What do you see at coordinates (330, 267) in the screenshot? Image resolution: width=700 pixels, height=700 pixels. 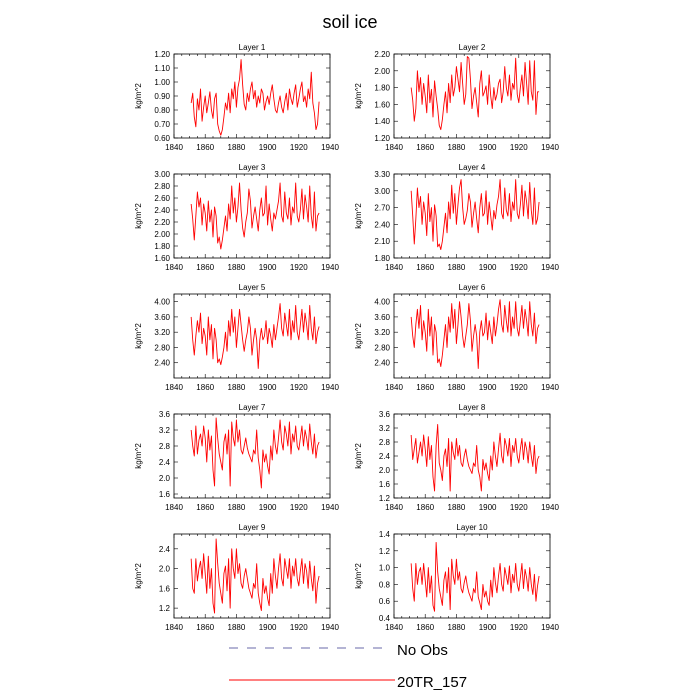 I see `panel-3-xtick-label: 1940` at bounding box center [330, 267].